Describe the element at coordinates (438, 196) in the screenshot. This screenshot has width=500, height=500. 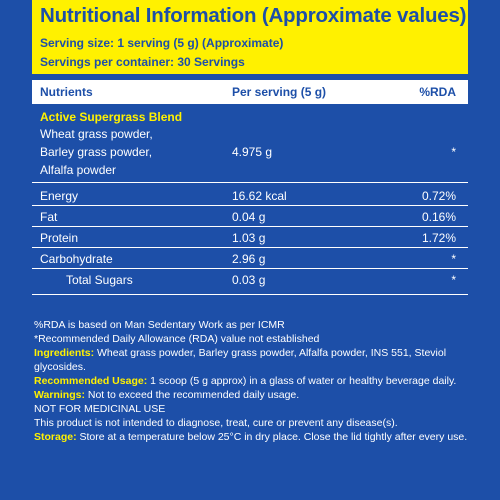
I see `table-row-rda: 0.72%` at that location.